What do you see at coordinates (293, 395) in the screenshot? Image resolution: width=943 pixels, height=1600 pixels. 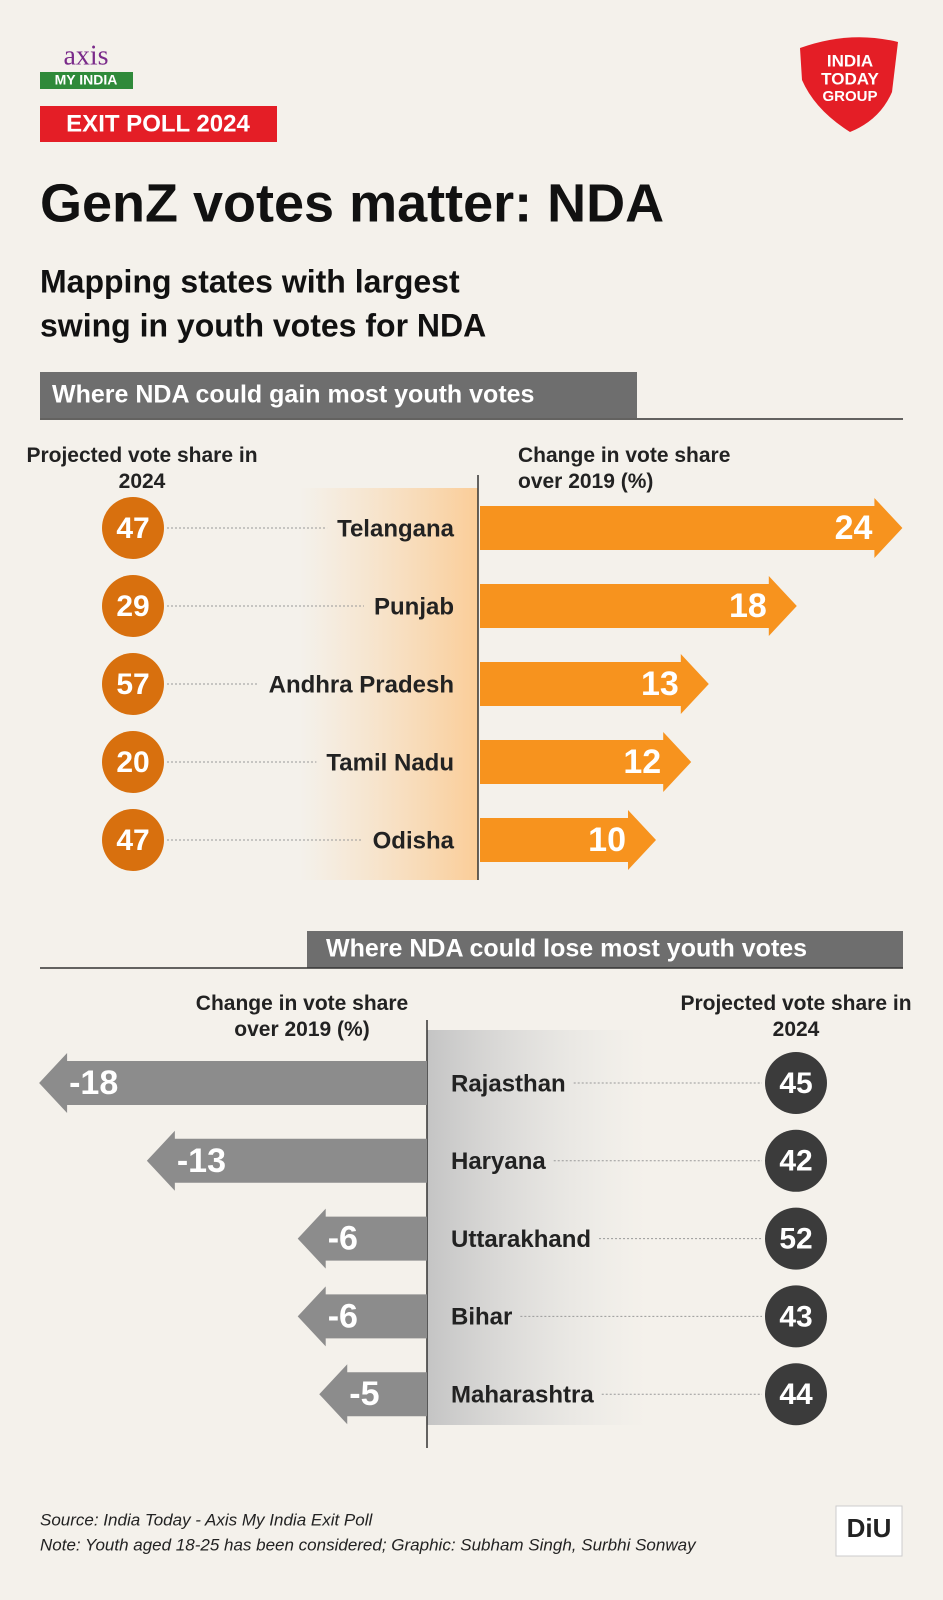 I see `section-title: Where NDA could gain most youth votes` at bounding box center [293, 395].